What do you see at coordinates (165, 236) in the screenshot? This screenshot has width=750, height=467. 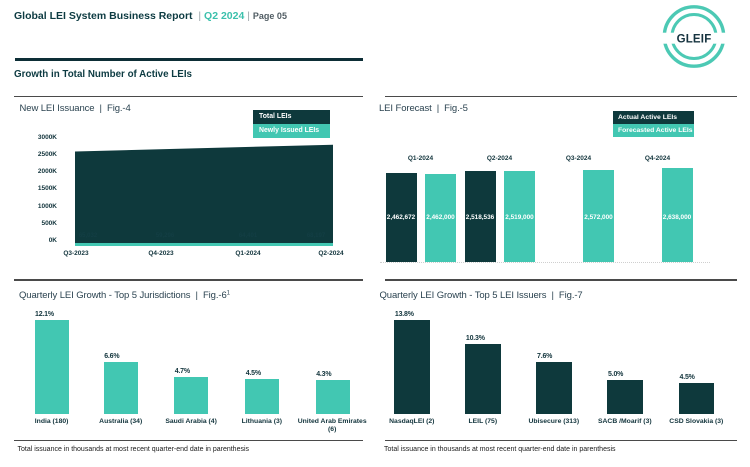 I see `svg-text: 59,296` at bounding box center [165, 236].